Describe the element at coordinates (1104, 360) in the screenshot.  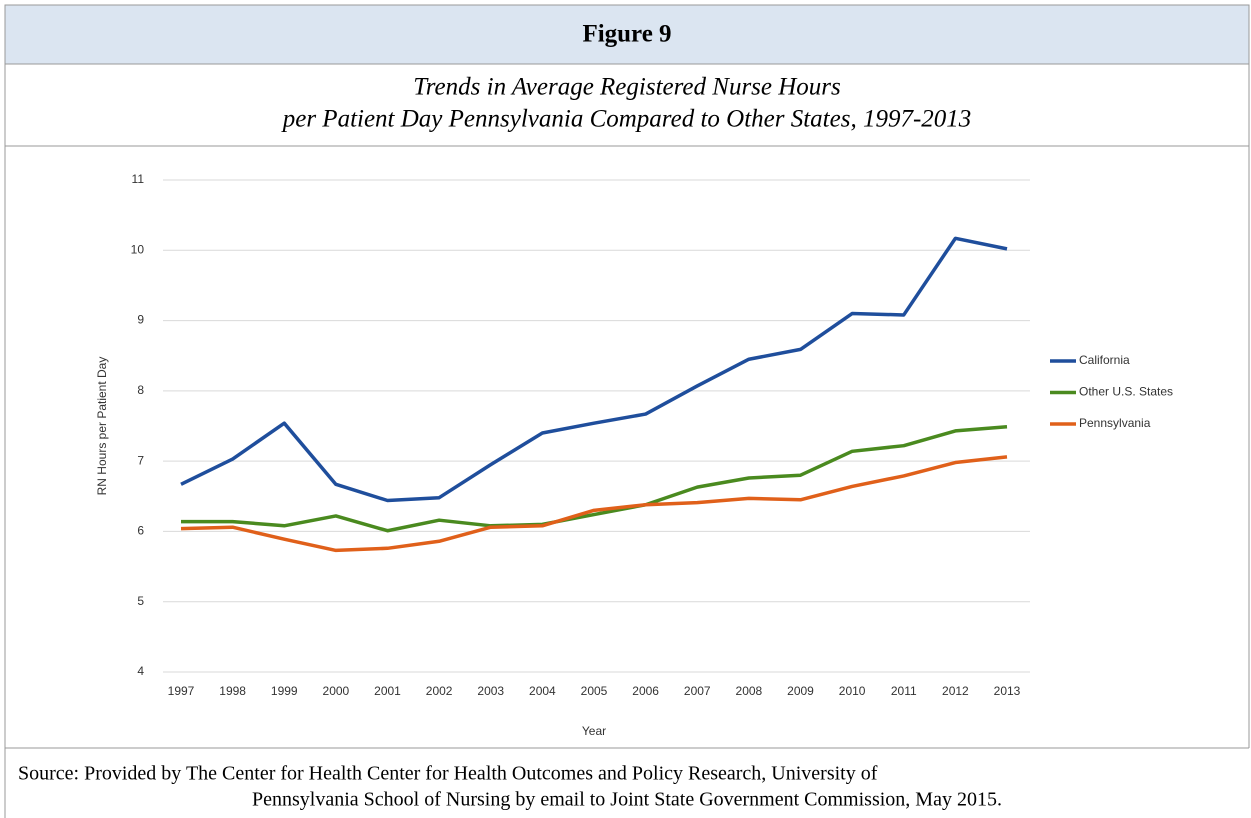
I see `legend-label: California` at that location.